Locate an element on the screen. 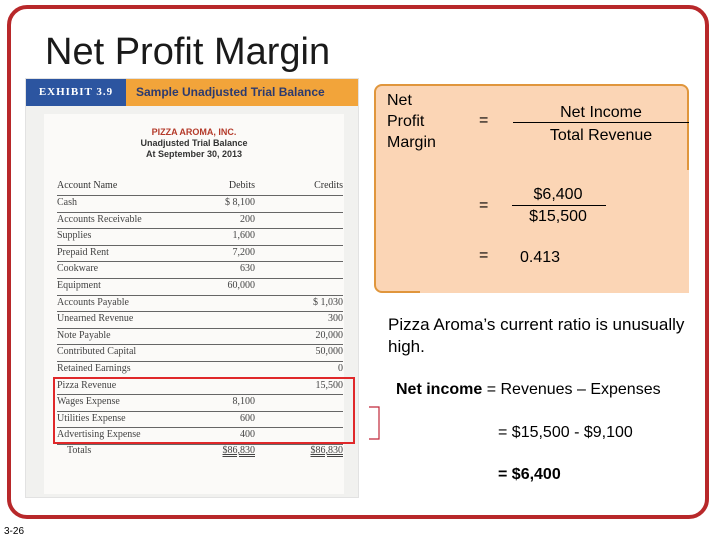 The width and height of the screenshot is (720, 540). formula-rest: = Revenues – Expenses is located at coordinates (571, 389).